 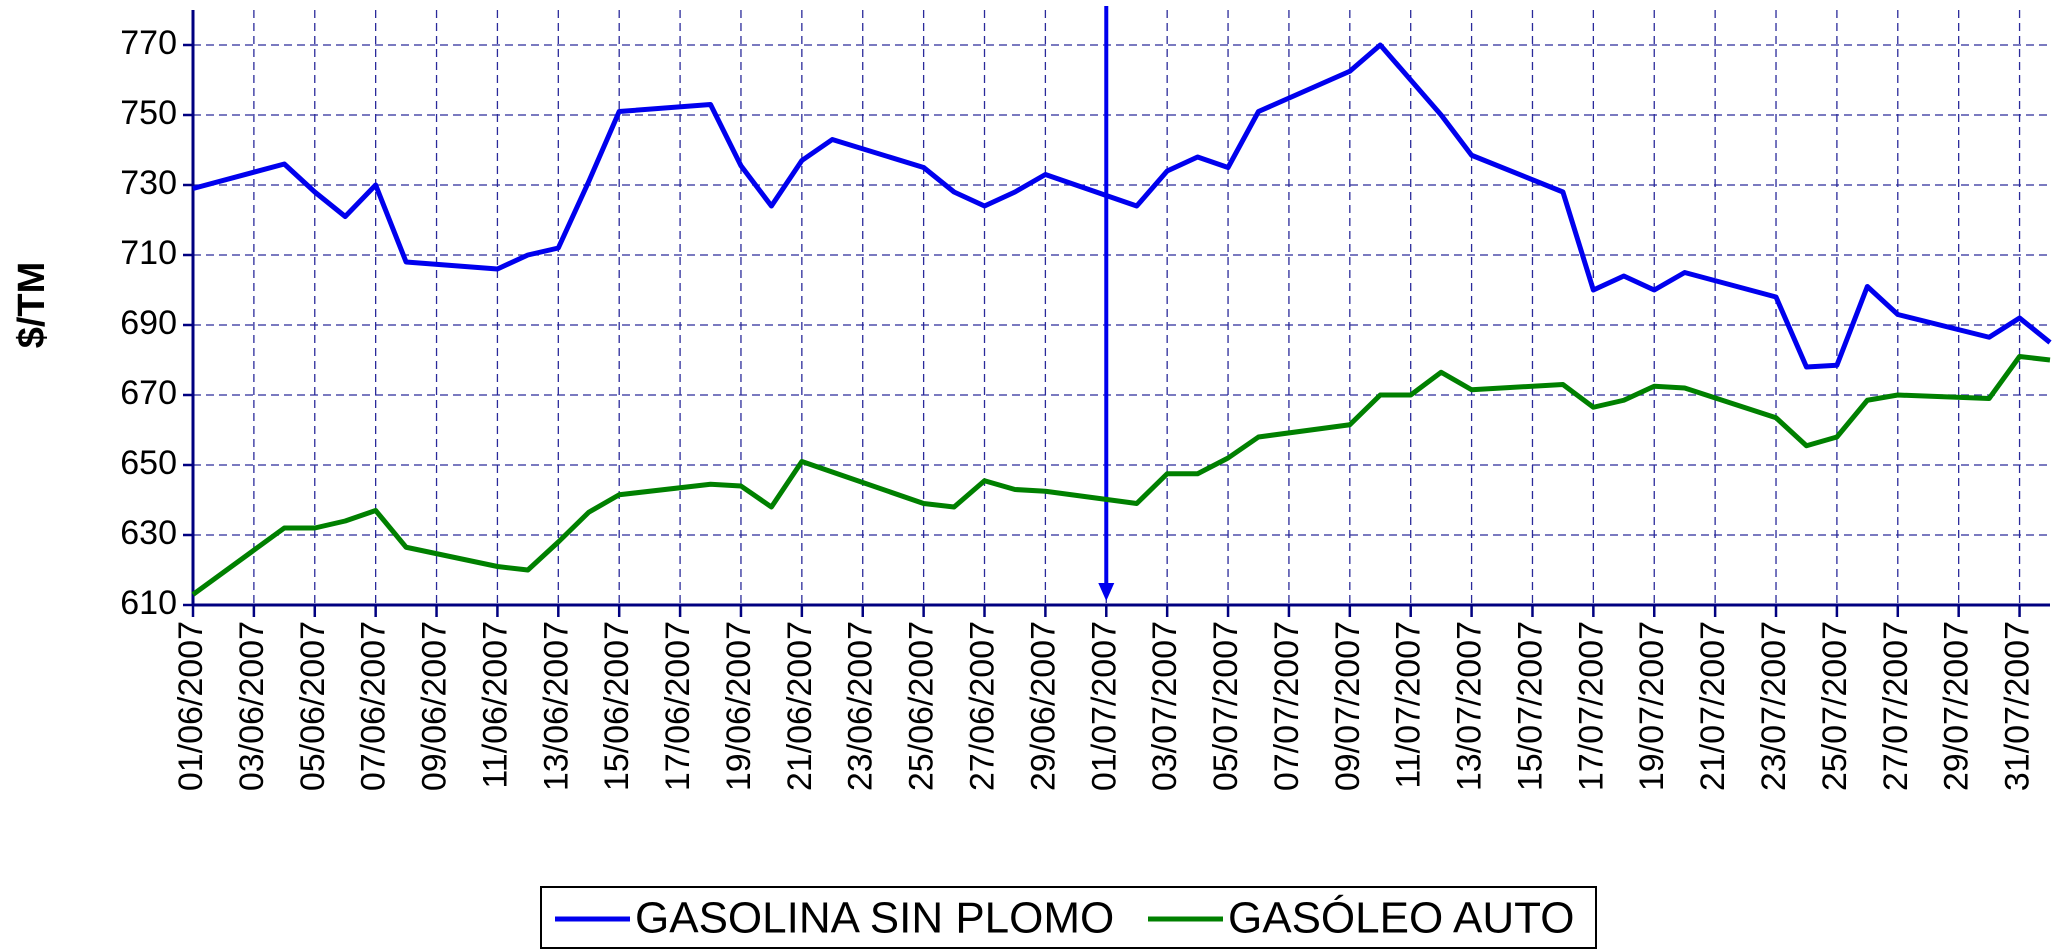 I want to click on x-tick-label: 07/07/2007, so click(x=1287, y=706).